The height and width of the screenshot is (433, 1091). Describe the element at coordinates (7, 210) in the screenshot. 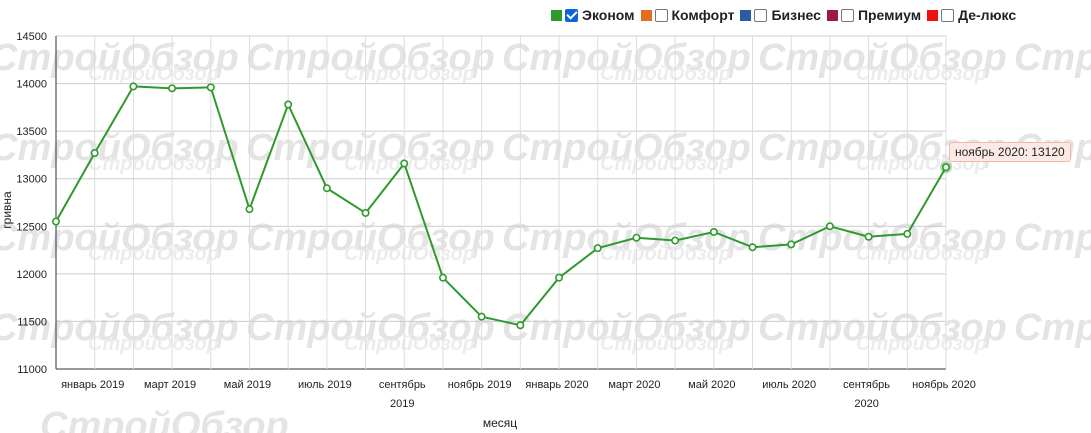

I see `y-axis-title: гривна` at that location.